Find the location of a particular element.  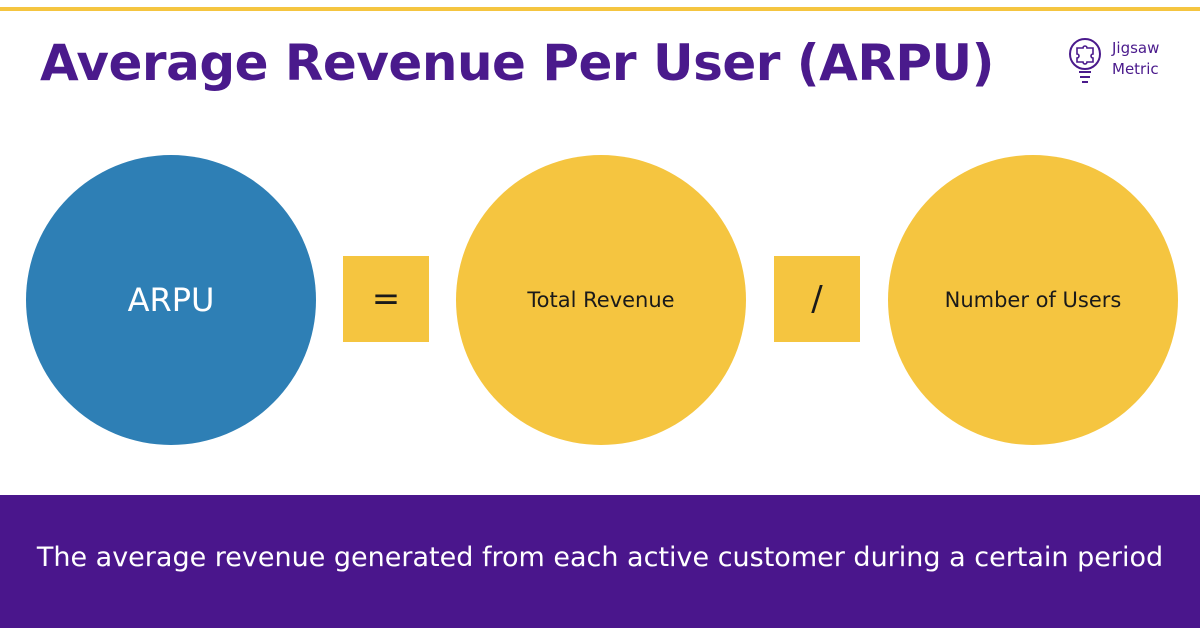

page-title: Average Revenue Per User (ARPU) is located at coordinates (517, 63).